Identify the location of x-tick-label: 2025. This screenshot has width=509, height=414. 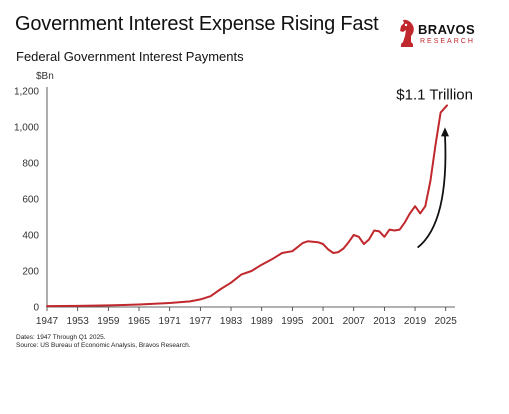
(446, 321).